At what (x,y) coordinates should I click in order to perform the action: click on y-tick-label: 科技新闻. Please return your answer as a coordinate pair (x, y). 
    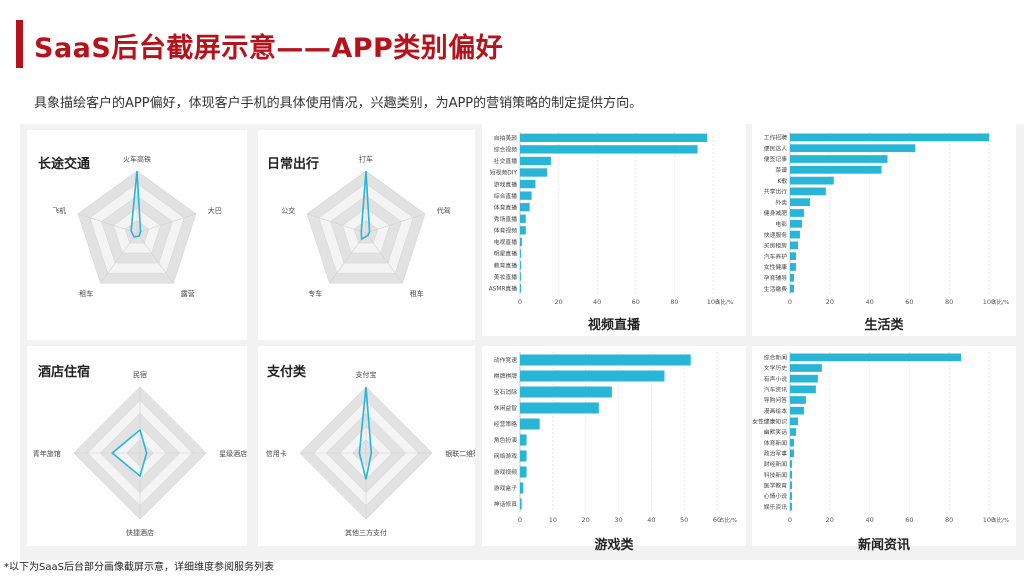
    Looking at the image, I should click on (775, 475).